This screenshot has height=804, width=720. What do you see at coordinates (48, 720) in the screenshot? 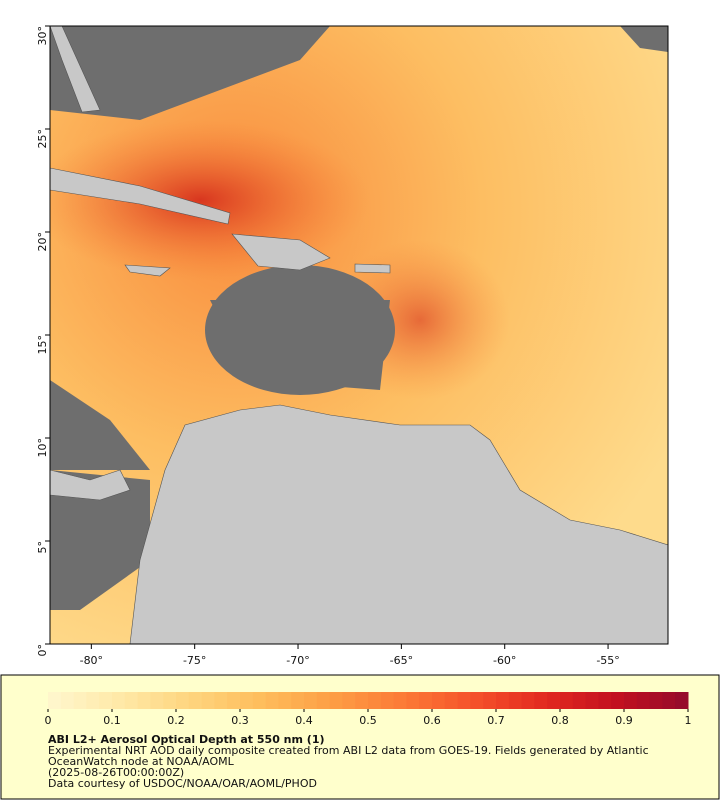
I see `colorbar-tick-label: 0` at bounding box center [48, 720].